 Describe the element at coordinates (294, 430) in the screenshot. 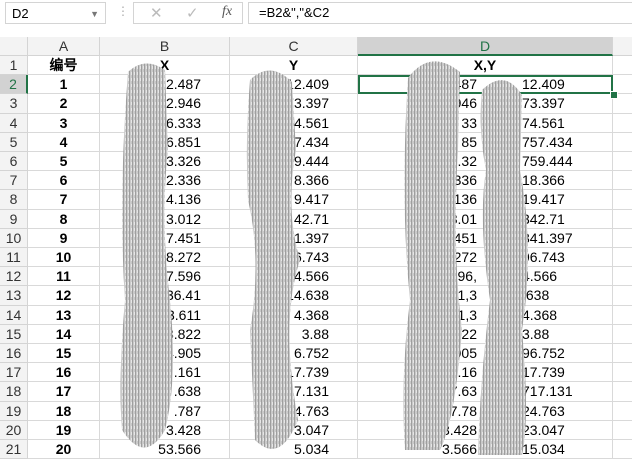

I see `cell-c: 3.047` at that location.